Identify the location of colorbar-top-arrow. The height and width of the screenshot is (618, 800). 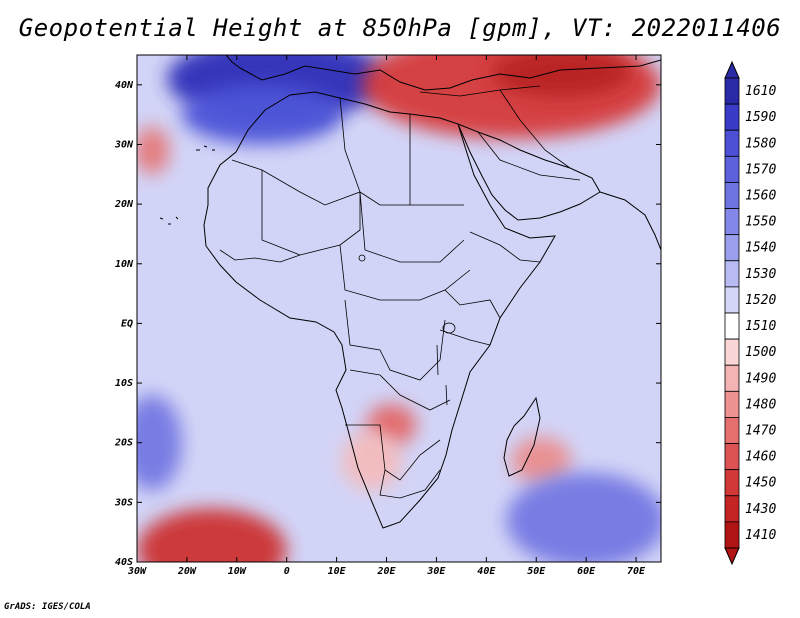
(732, 69).